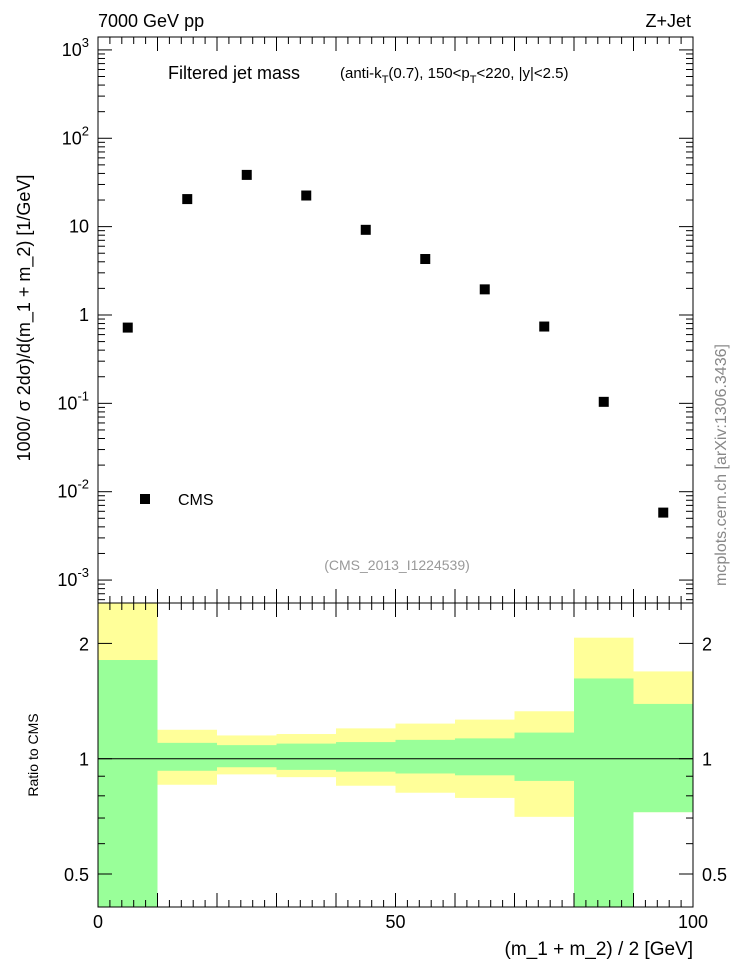 Image resolution: width=746 pixels, height=972 pixels. What do you see at coordinates (395, 922) in the screenshot?
I see `ratio-x-tick-label: 50` at bounding box center [395, 922].